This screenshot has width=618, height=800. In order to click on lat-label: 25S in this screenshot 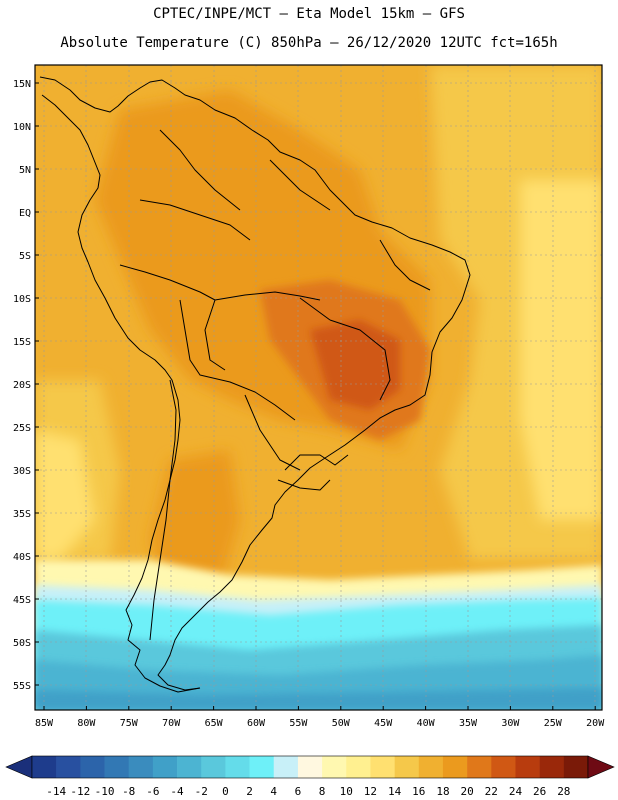, I will do `click(22, 428)`.